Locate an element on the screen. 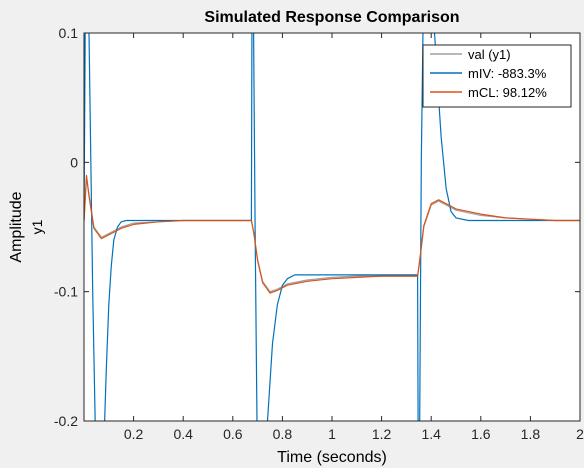 Image resolution: width=584 pixels, height=468 pixels. legend: val (y1) mIV: -883.3% mCL: 98.12% is located at coordinates (497, 76).